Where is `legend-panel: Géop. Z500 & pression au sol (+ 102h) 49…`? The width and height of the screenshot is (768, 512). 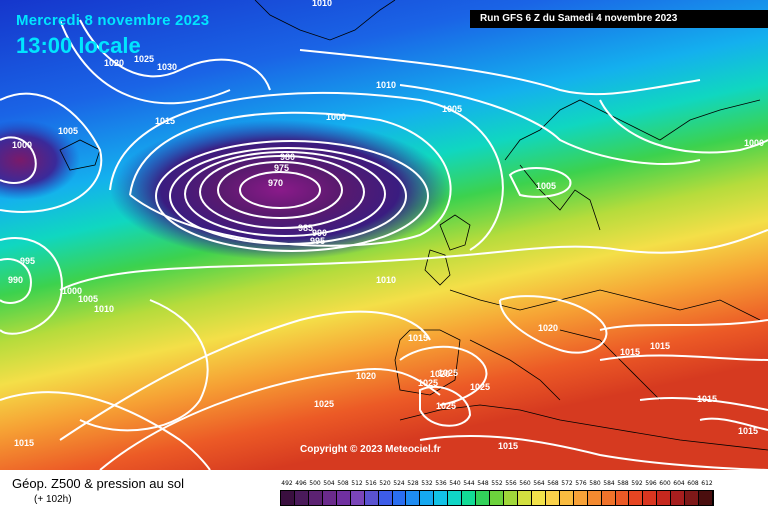 legend-panel: Géop. Z500 & pression au sol (+ 102h) 49… is located at coordinates (384, 491).